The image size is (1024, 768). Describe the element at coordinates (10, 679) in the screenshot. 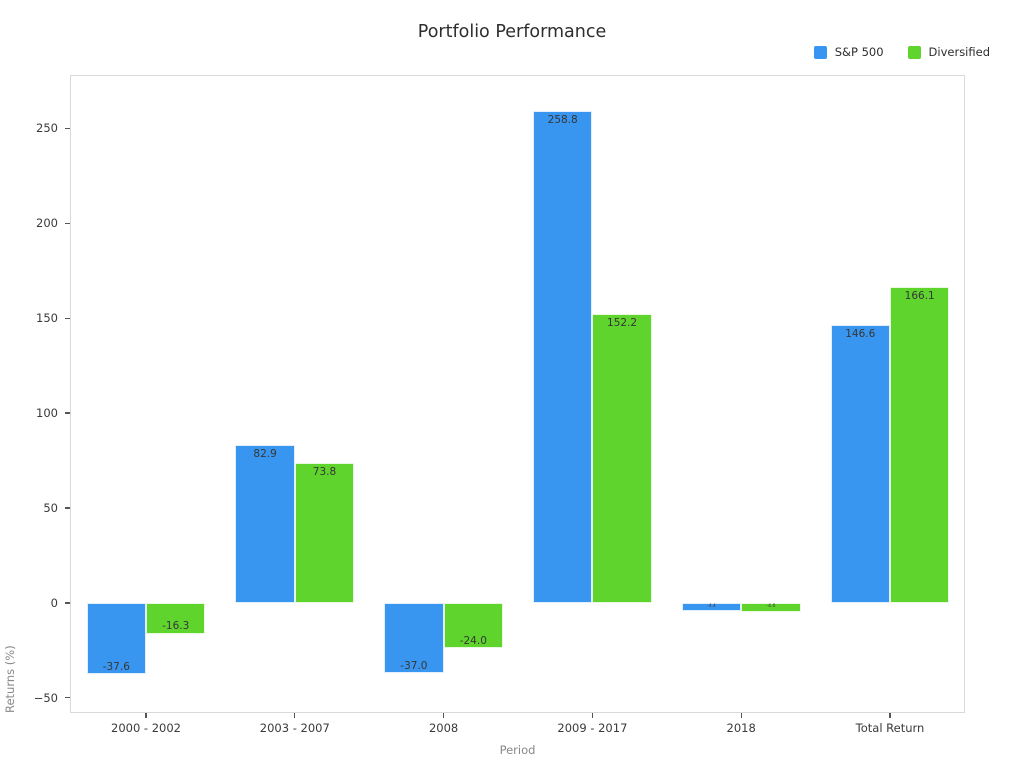

I see `y-axis-title: Returns (%)` at that location.